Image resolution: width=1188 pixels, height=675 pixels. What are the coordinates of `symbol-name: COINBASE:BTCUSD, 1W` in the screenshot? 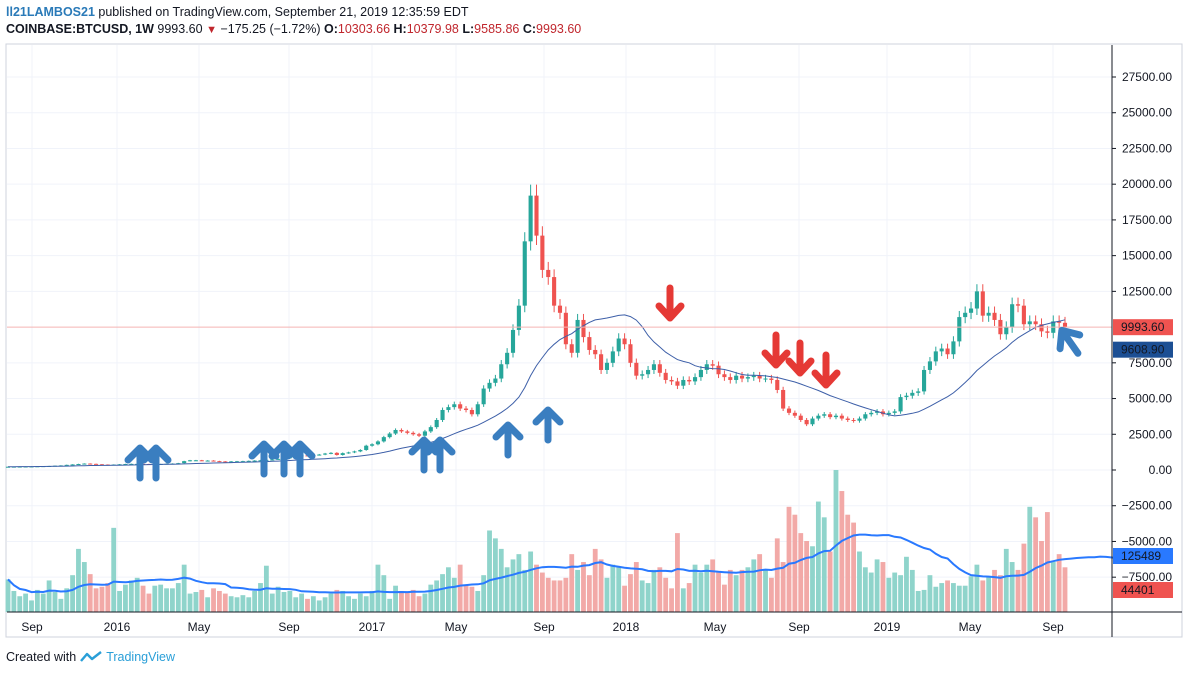 It's located at (80, 29).